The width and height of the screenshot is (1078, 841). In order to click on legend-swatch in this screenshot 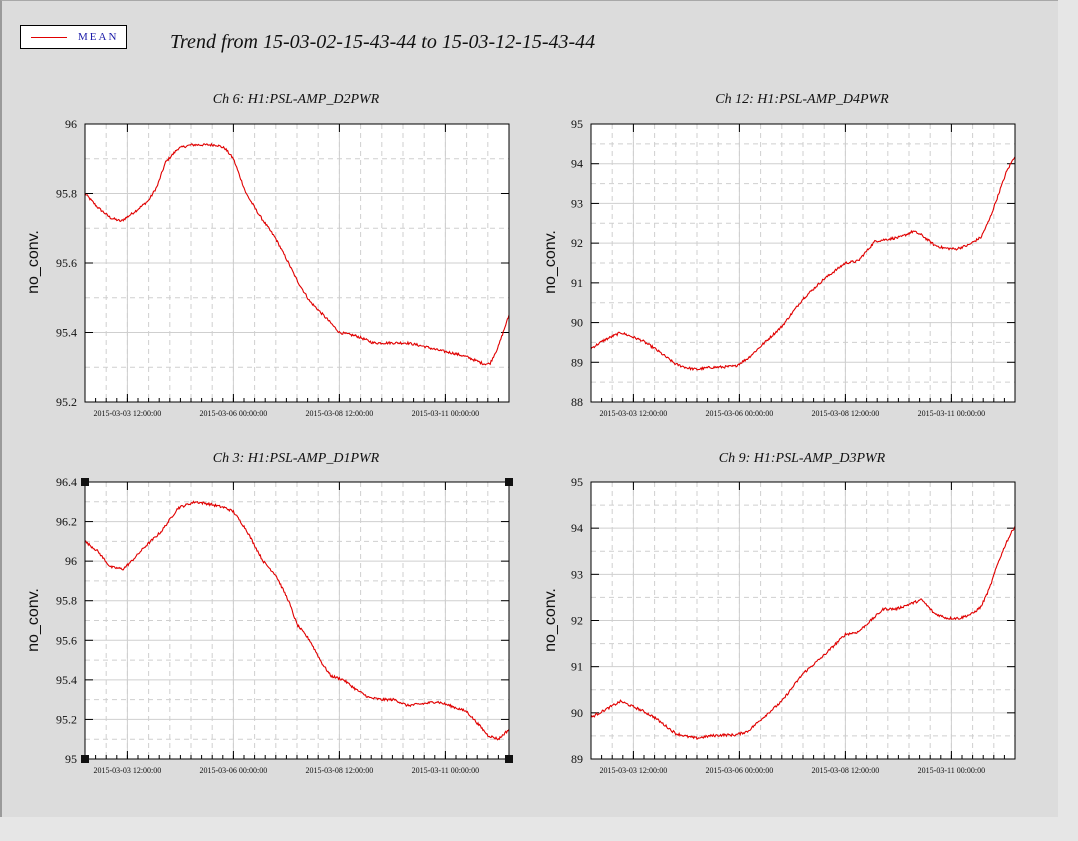, I will do `click(49, 37)`.